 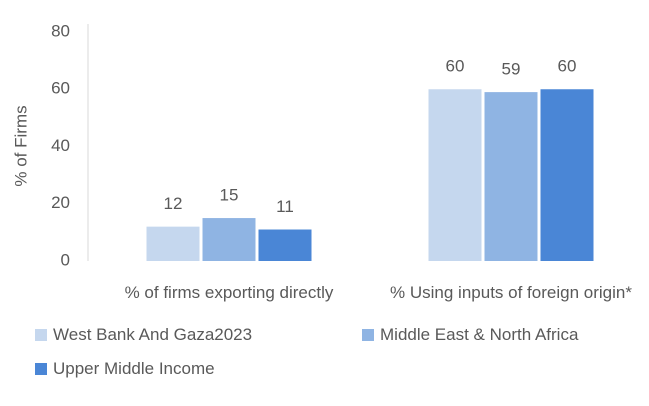 I want to click on legend-label: Middle East & North Africa, so click(x=479, y=334).